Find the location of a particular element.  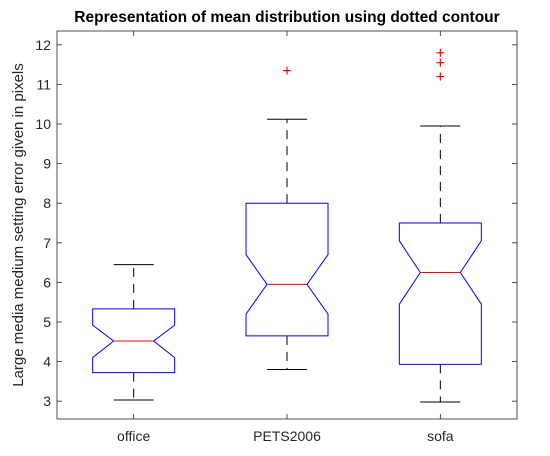

box-office is located at coordinates (134, 332).